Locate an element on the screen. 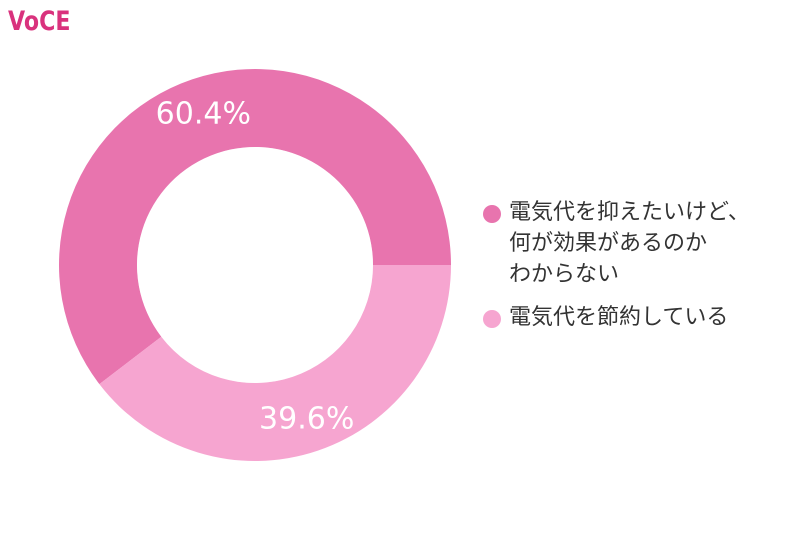  legend-label-0: 電気代を抑えたいけど、 何が効果があるのか わからない is located at coordinates (629, 243).